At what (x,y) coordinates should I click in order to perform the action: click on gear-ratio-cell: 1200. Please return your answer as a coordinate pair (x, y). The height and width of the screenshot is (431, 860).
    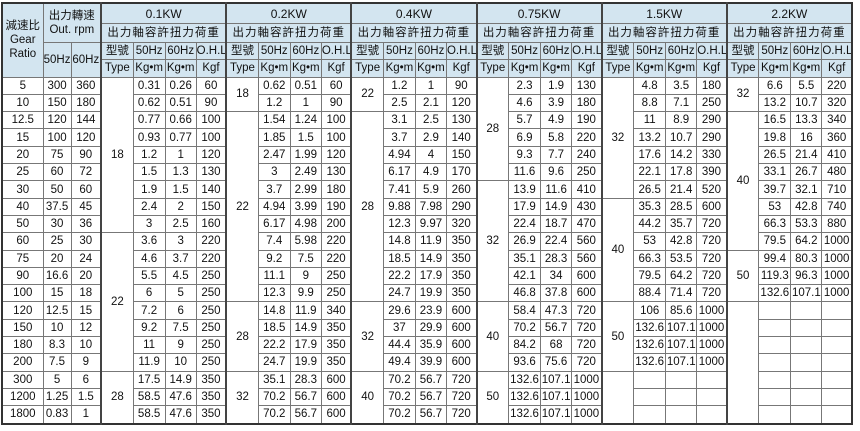
    Looking at the image, I should click on (22, 397).